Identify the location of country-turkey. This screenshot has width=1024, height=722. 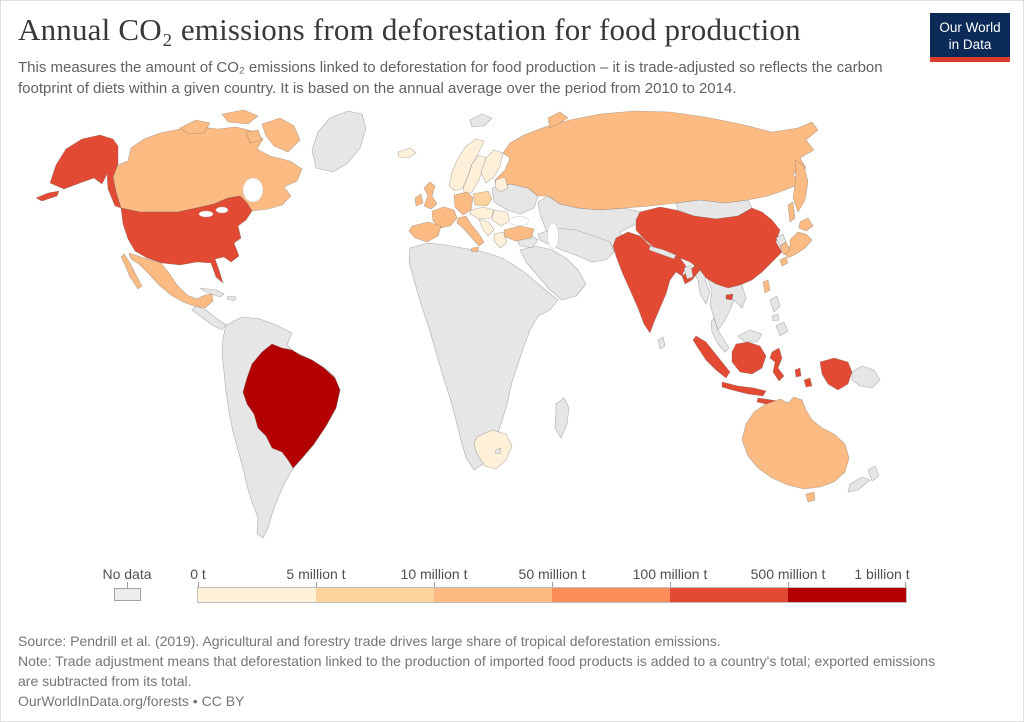
(519, 233).